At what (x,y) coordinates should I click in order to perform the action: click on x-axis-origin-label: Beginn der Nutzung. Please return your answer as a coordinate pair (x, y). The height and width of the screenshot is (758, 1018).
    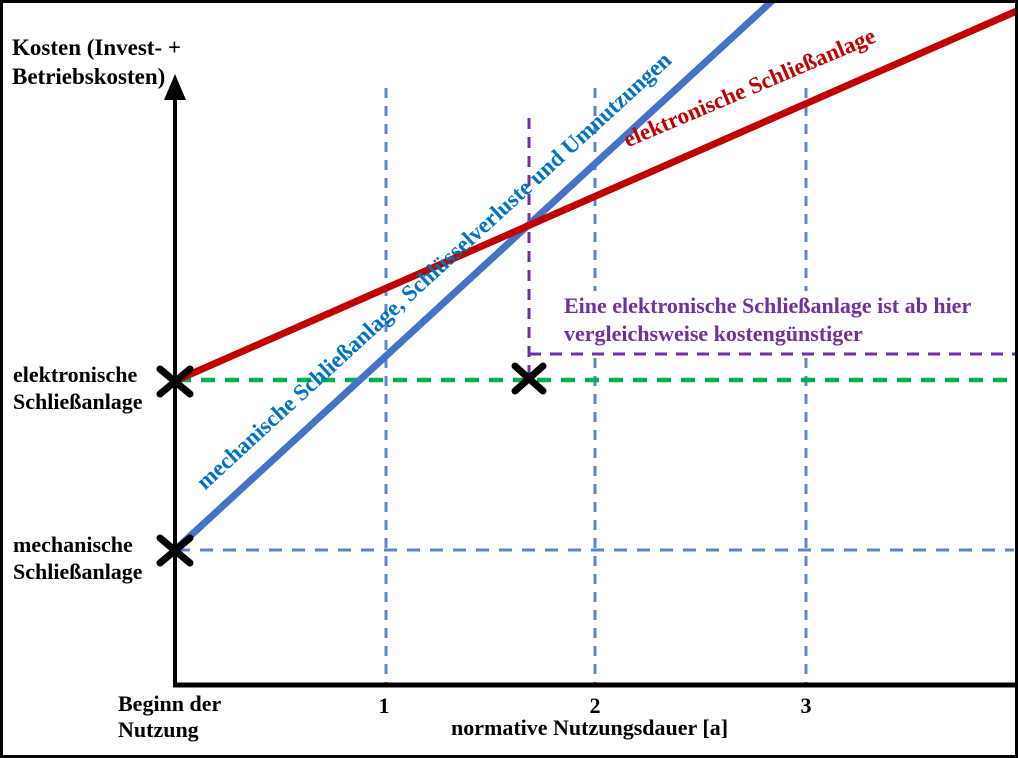
    Looking at the image, I should click on (169, 717).